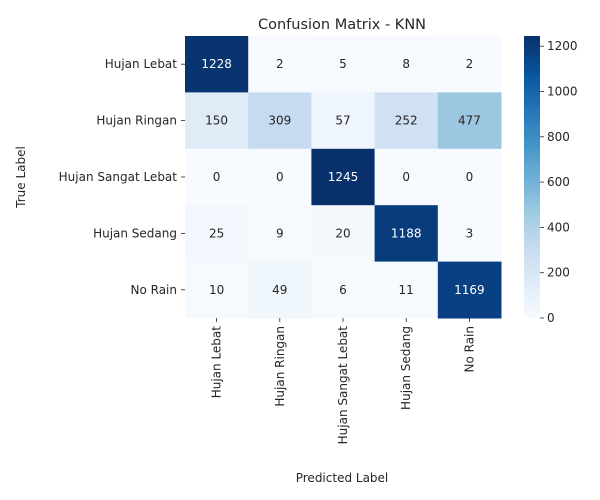 This screenshot has width=600, height=500. I want to click on cell-value-label: 309, so click(279, 121).